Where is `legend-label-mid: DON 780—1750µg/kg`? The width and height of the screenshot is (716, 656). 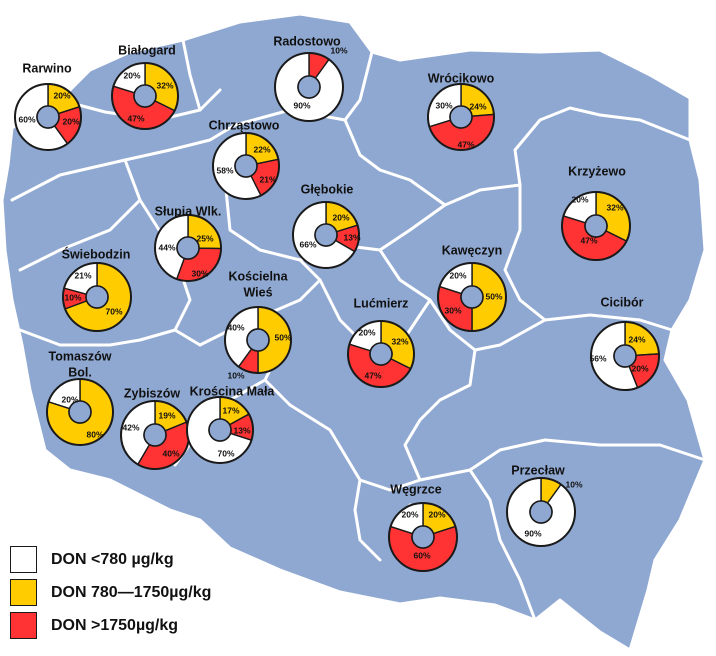 legend-label-mid: DON 780—1750µg/kg is located at coordinates (131, 592).